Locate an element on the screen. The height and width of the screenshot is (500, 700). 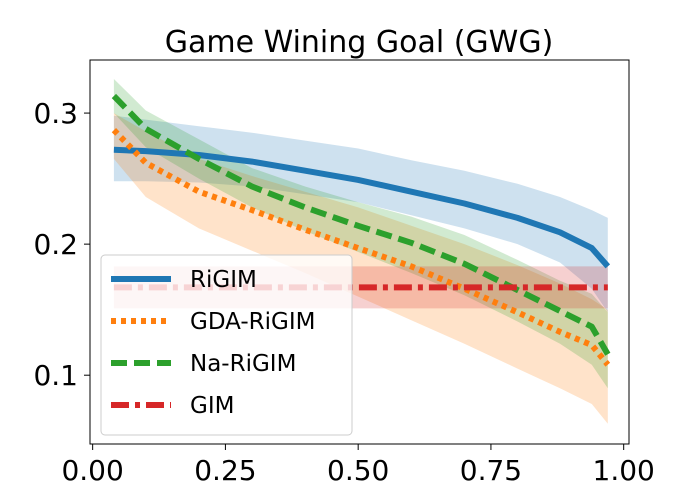
y-tick-label: 0.3 is located at coordinates (55, 113).